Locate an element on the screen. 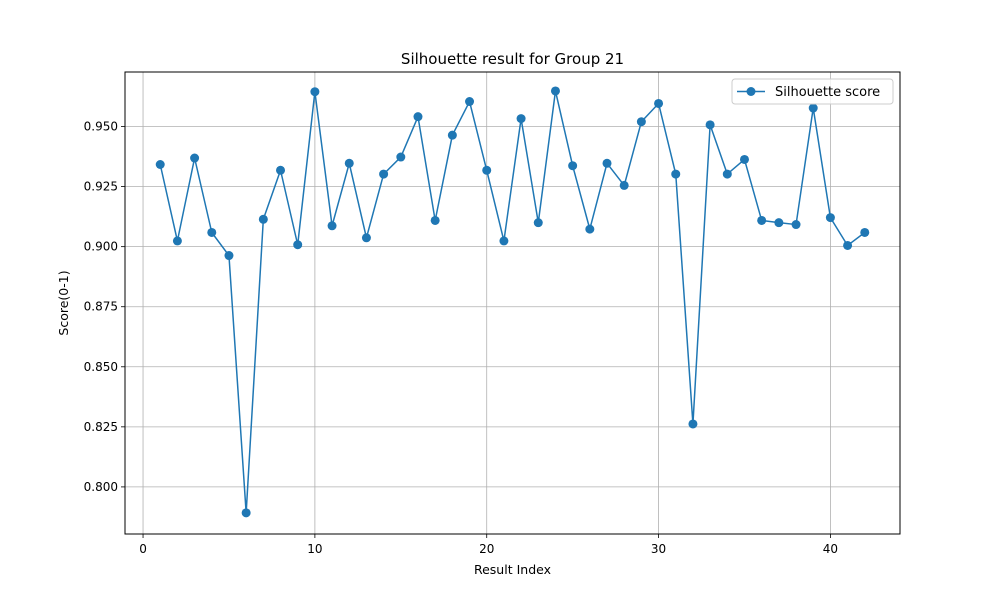 The image size is (1000, 600). legend-label: Silhouette score is located at coordinates (827, 92).